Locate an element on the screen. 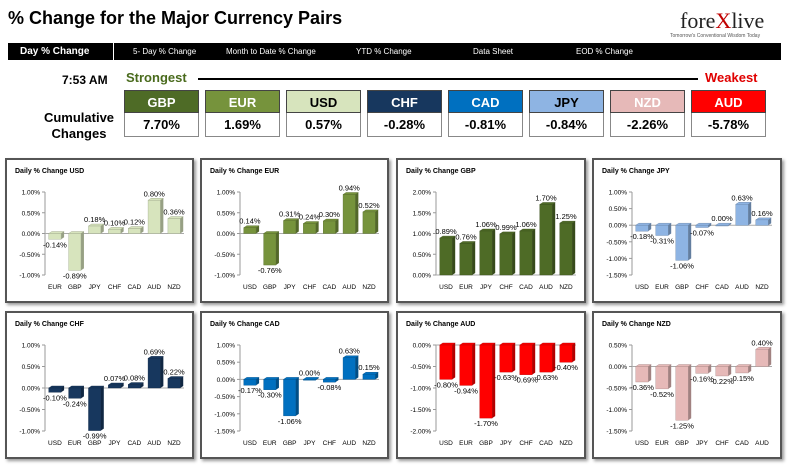 The height and width of the screenshot is (465, 789). currency-card-value: 1.69% is located at coordinates (242, 125).